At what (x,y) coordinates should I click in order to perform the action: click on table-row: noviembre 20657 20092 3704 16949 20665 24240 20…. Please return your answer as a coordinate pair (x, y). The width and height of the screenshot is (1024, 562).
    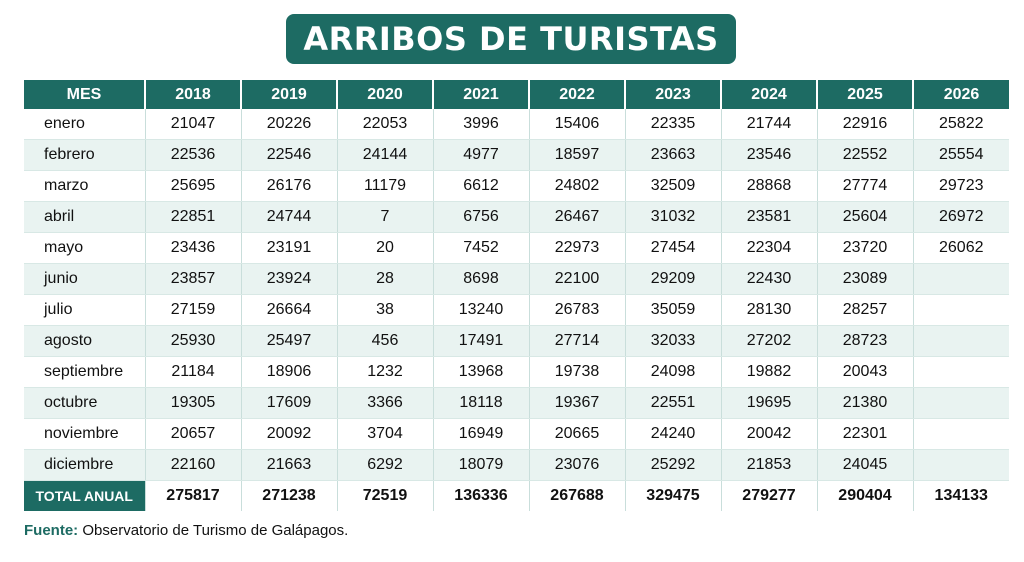
    Looking at the image, I should click on (516, 434).